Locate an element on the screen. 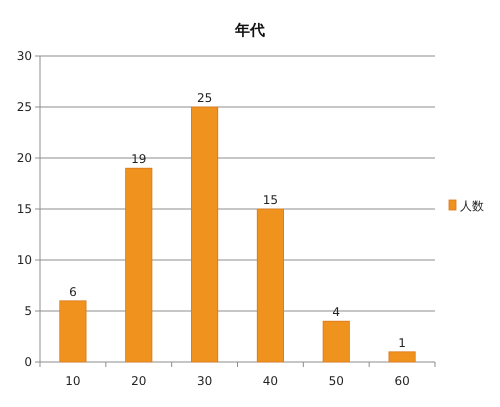  x-tick-label: 60 is located at coordinates (402, 381).